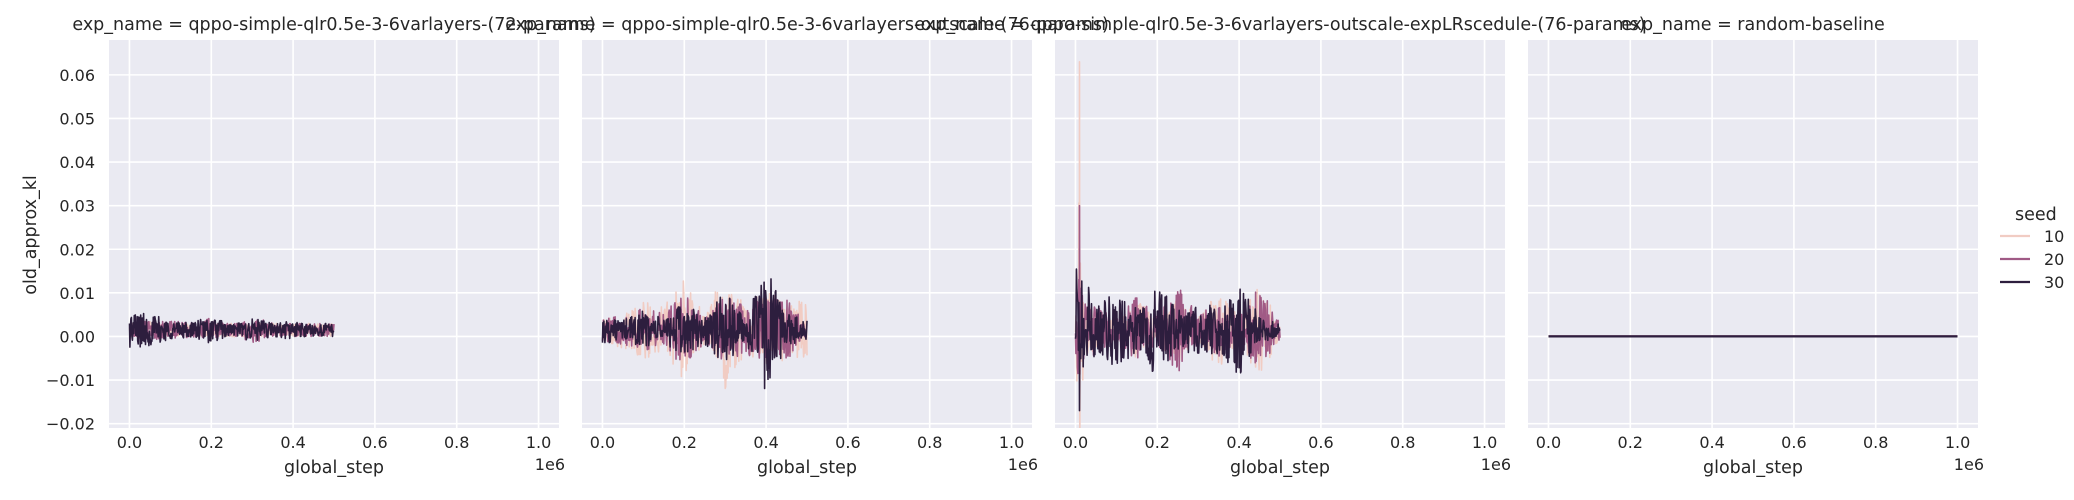 The width and height of the screenshot is (2074, 500). What do you see at coordinates (70, 424) in the screenshot?
I see `y-tick-label: −0.02` at bounding box center [70, 424].